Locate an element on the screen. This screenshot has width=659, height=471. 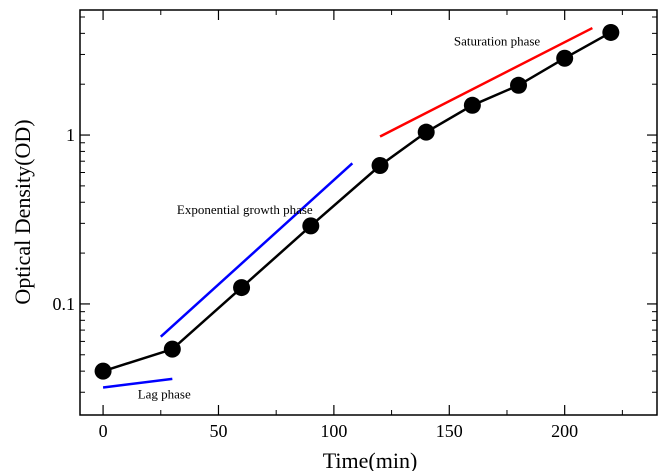
x-tick-label: 50 is located at coordinates (218, 431).